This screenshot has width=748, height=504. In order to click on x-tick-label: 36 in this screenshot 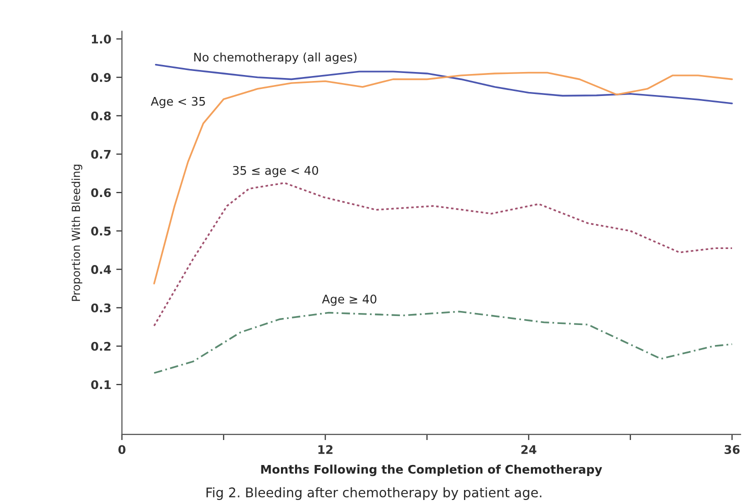, I will do `click(732, 449)`.